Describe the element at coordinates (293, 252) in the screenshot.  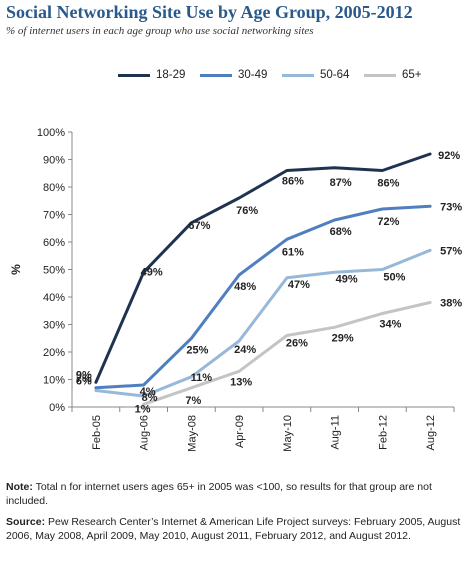
I see `data-label-30-49: 61%` at that location.